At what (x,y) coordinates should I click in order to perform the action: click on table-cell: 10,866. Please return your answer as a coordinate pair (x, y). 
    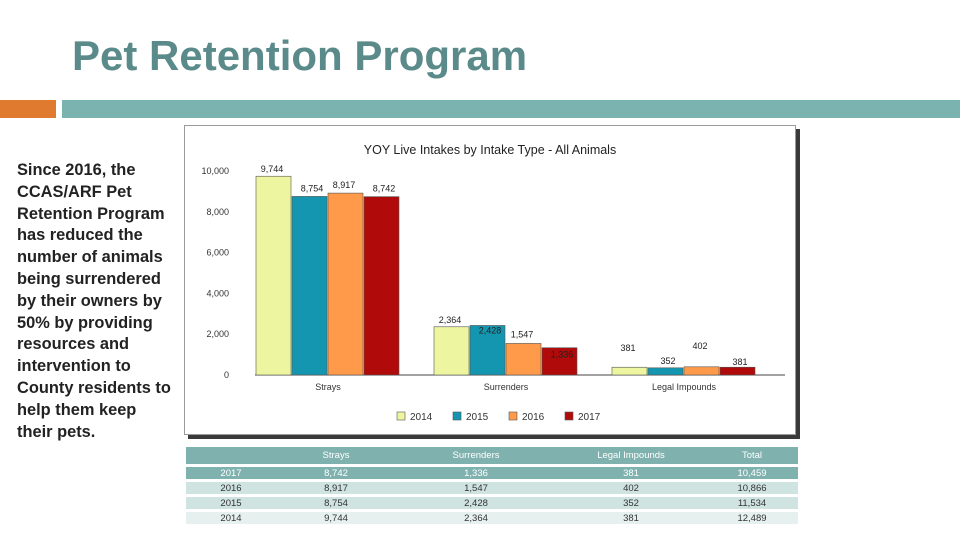
    Looking at the image, I should click on (752, 488).